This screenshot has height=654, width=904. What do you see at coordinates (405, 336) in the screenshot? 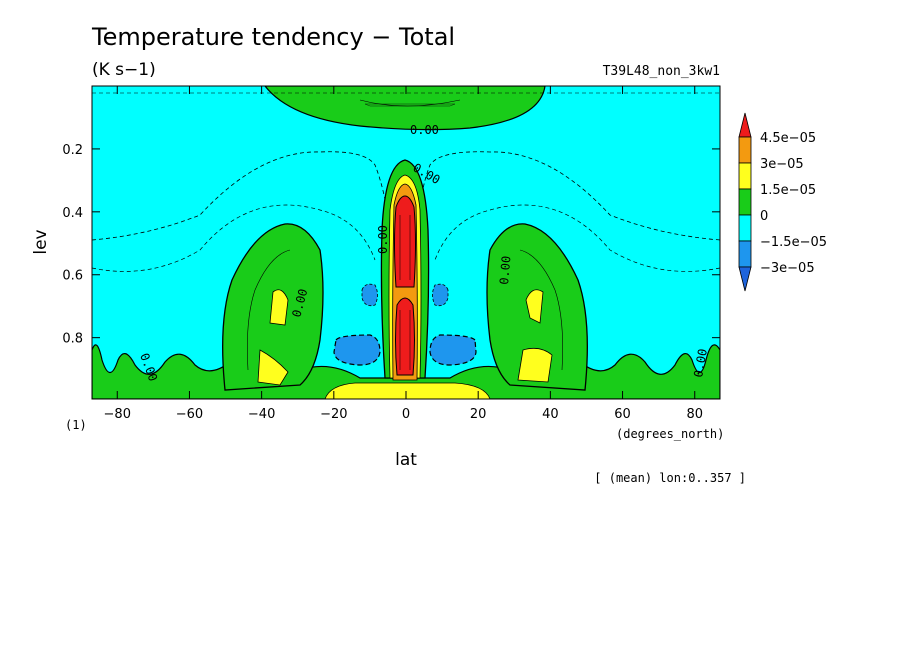
I see `lower-heating-core` at bounding box center [405, 336].